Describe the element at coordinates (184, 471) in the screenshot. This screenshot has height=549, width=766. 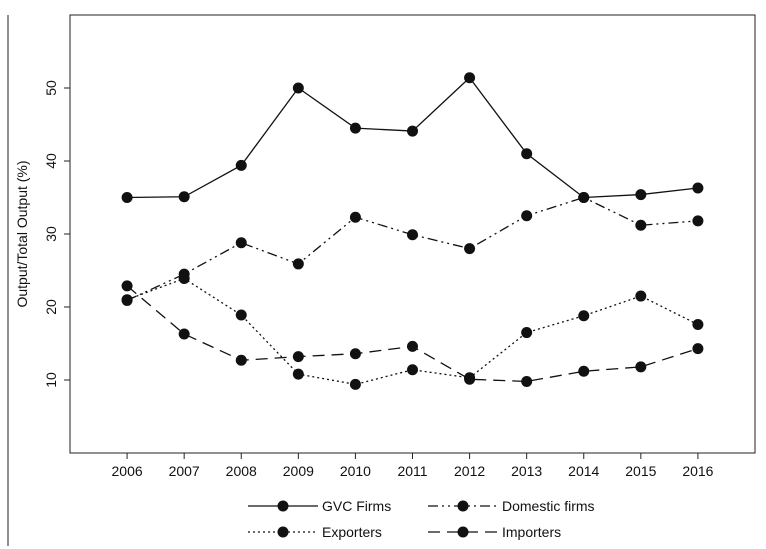
I see `x-tick-label: 2007` at that location.